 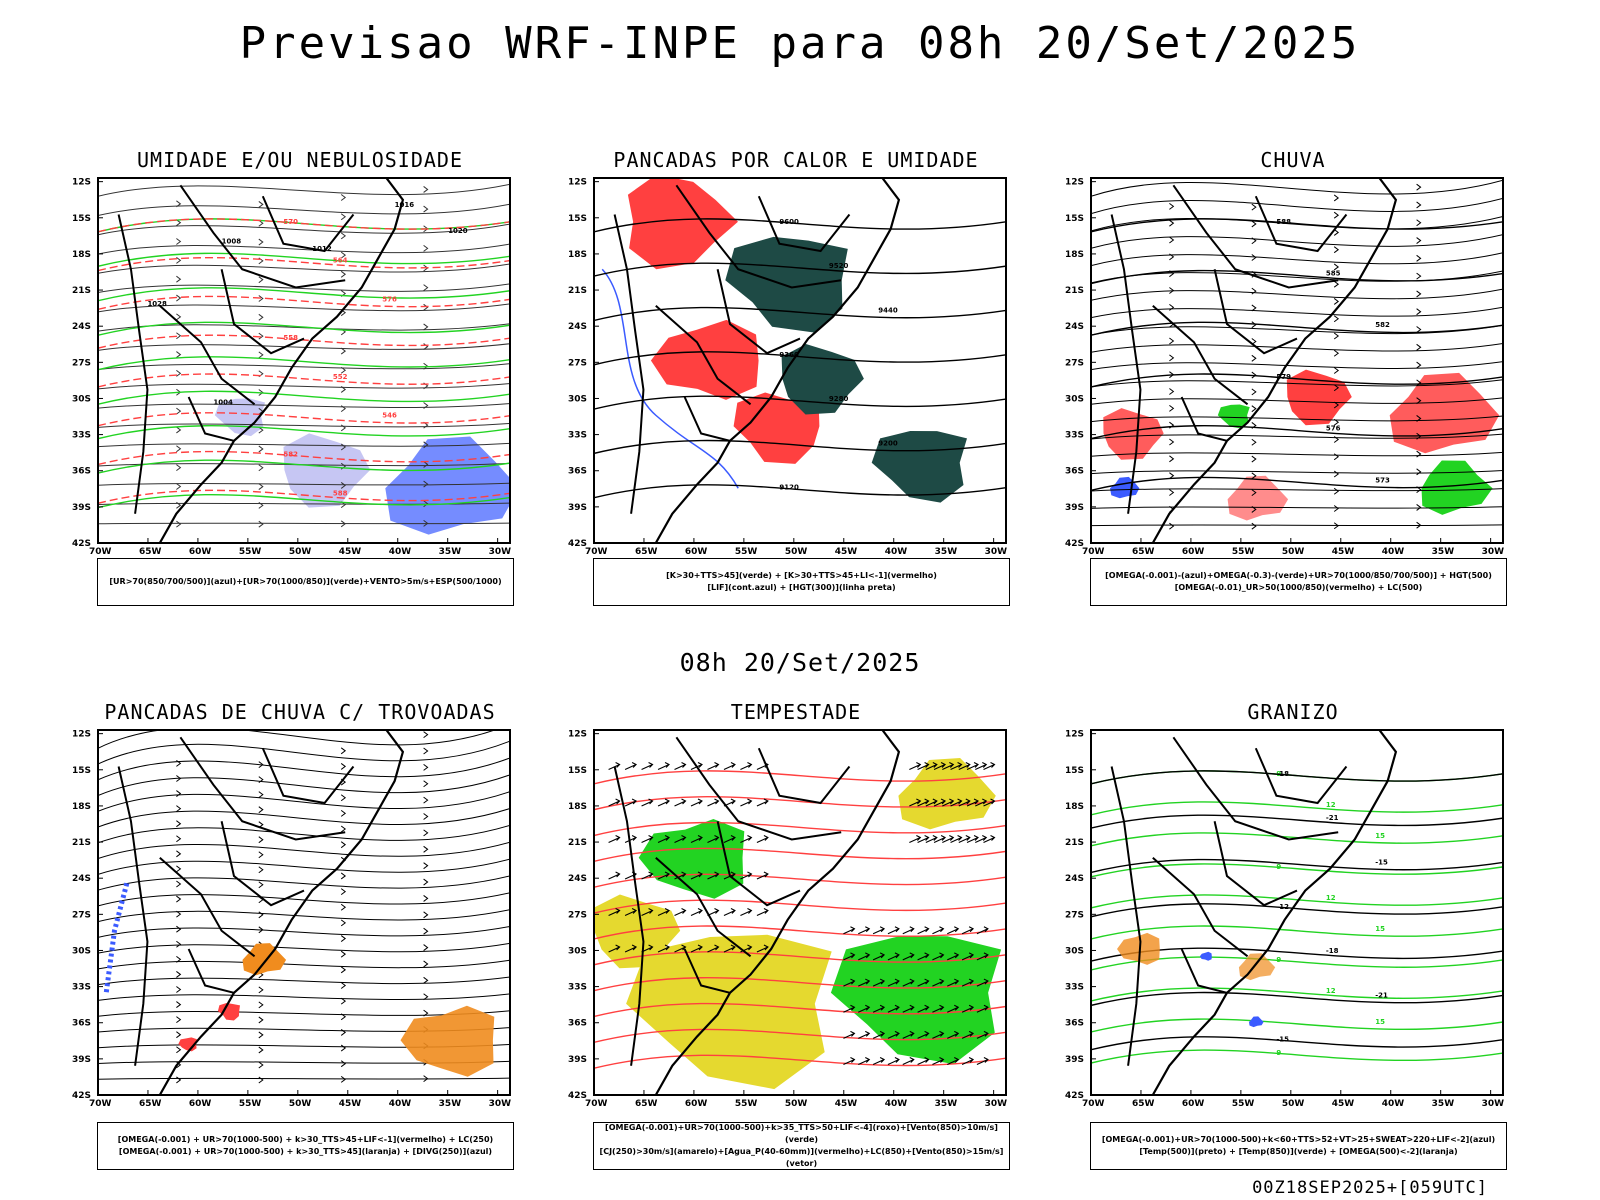 What do you see at coordinates (500, 552) in the screenshot?
I see `lon-tick-label: 30W` at bounding box center [500, 552].